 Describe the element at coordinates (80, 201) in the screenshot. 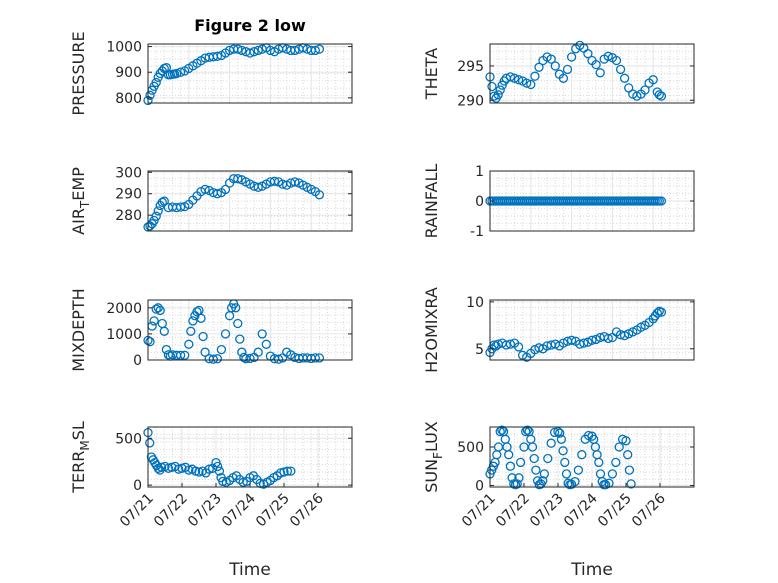

I see `panel-3-ylabel: AIRTEMP` at that location.